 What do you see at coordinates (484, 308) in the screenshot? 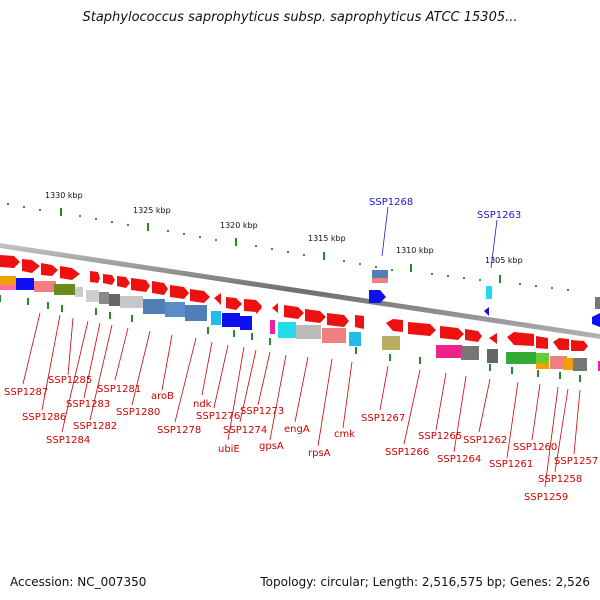
I see `reverse-genes` at bounding box center [484, 308].